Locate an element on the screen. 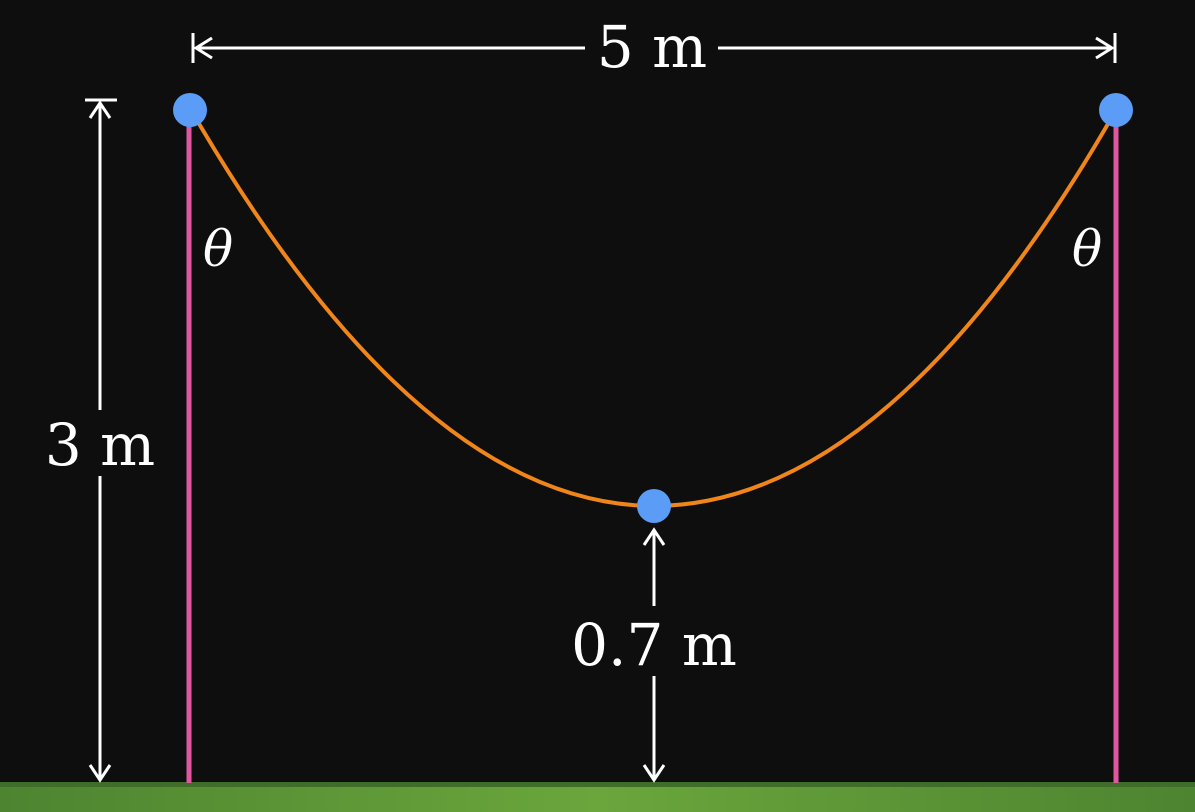  span-label: 5 m is located at coordinates (652, 47).